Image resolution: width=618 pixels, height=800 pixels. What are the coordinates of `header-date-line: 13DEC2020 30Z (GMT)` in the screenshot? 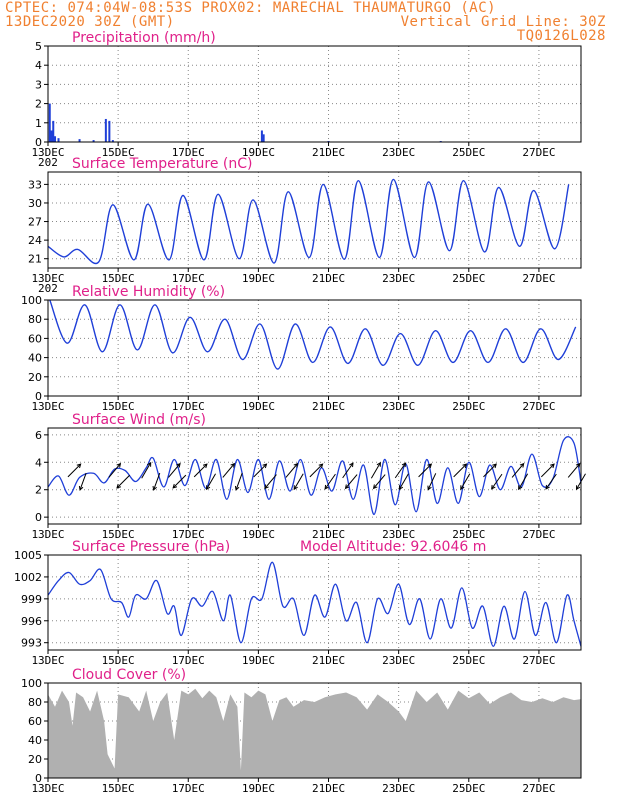 It's located at (90, 22).